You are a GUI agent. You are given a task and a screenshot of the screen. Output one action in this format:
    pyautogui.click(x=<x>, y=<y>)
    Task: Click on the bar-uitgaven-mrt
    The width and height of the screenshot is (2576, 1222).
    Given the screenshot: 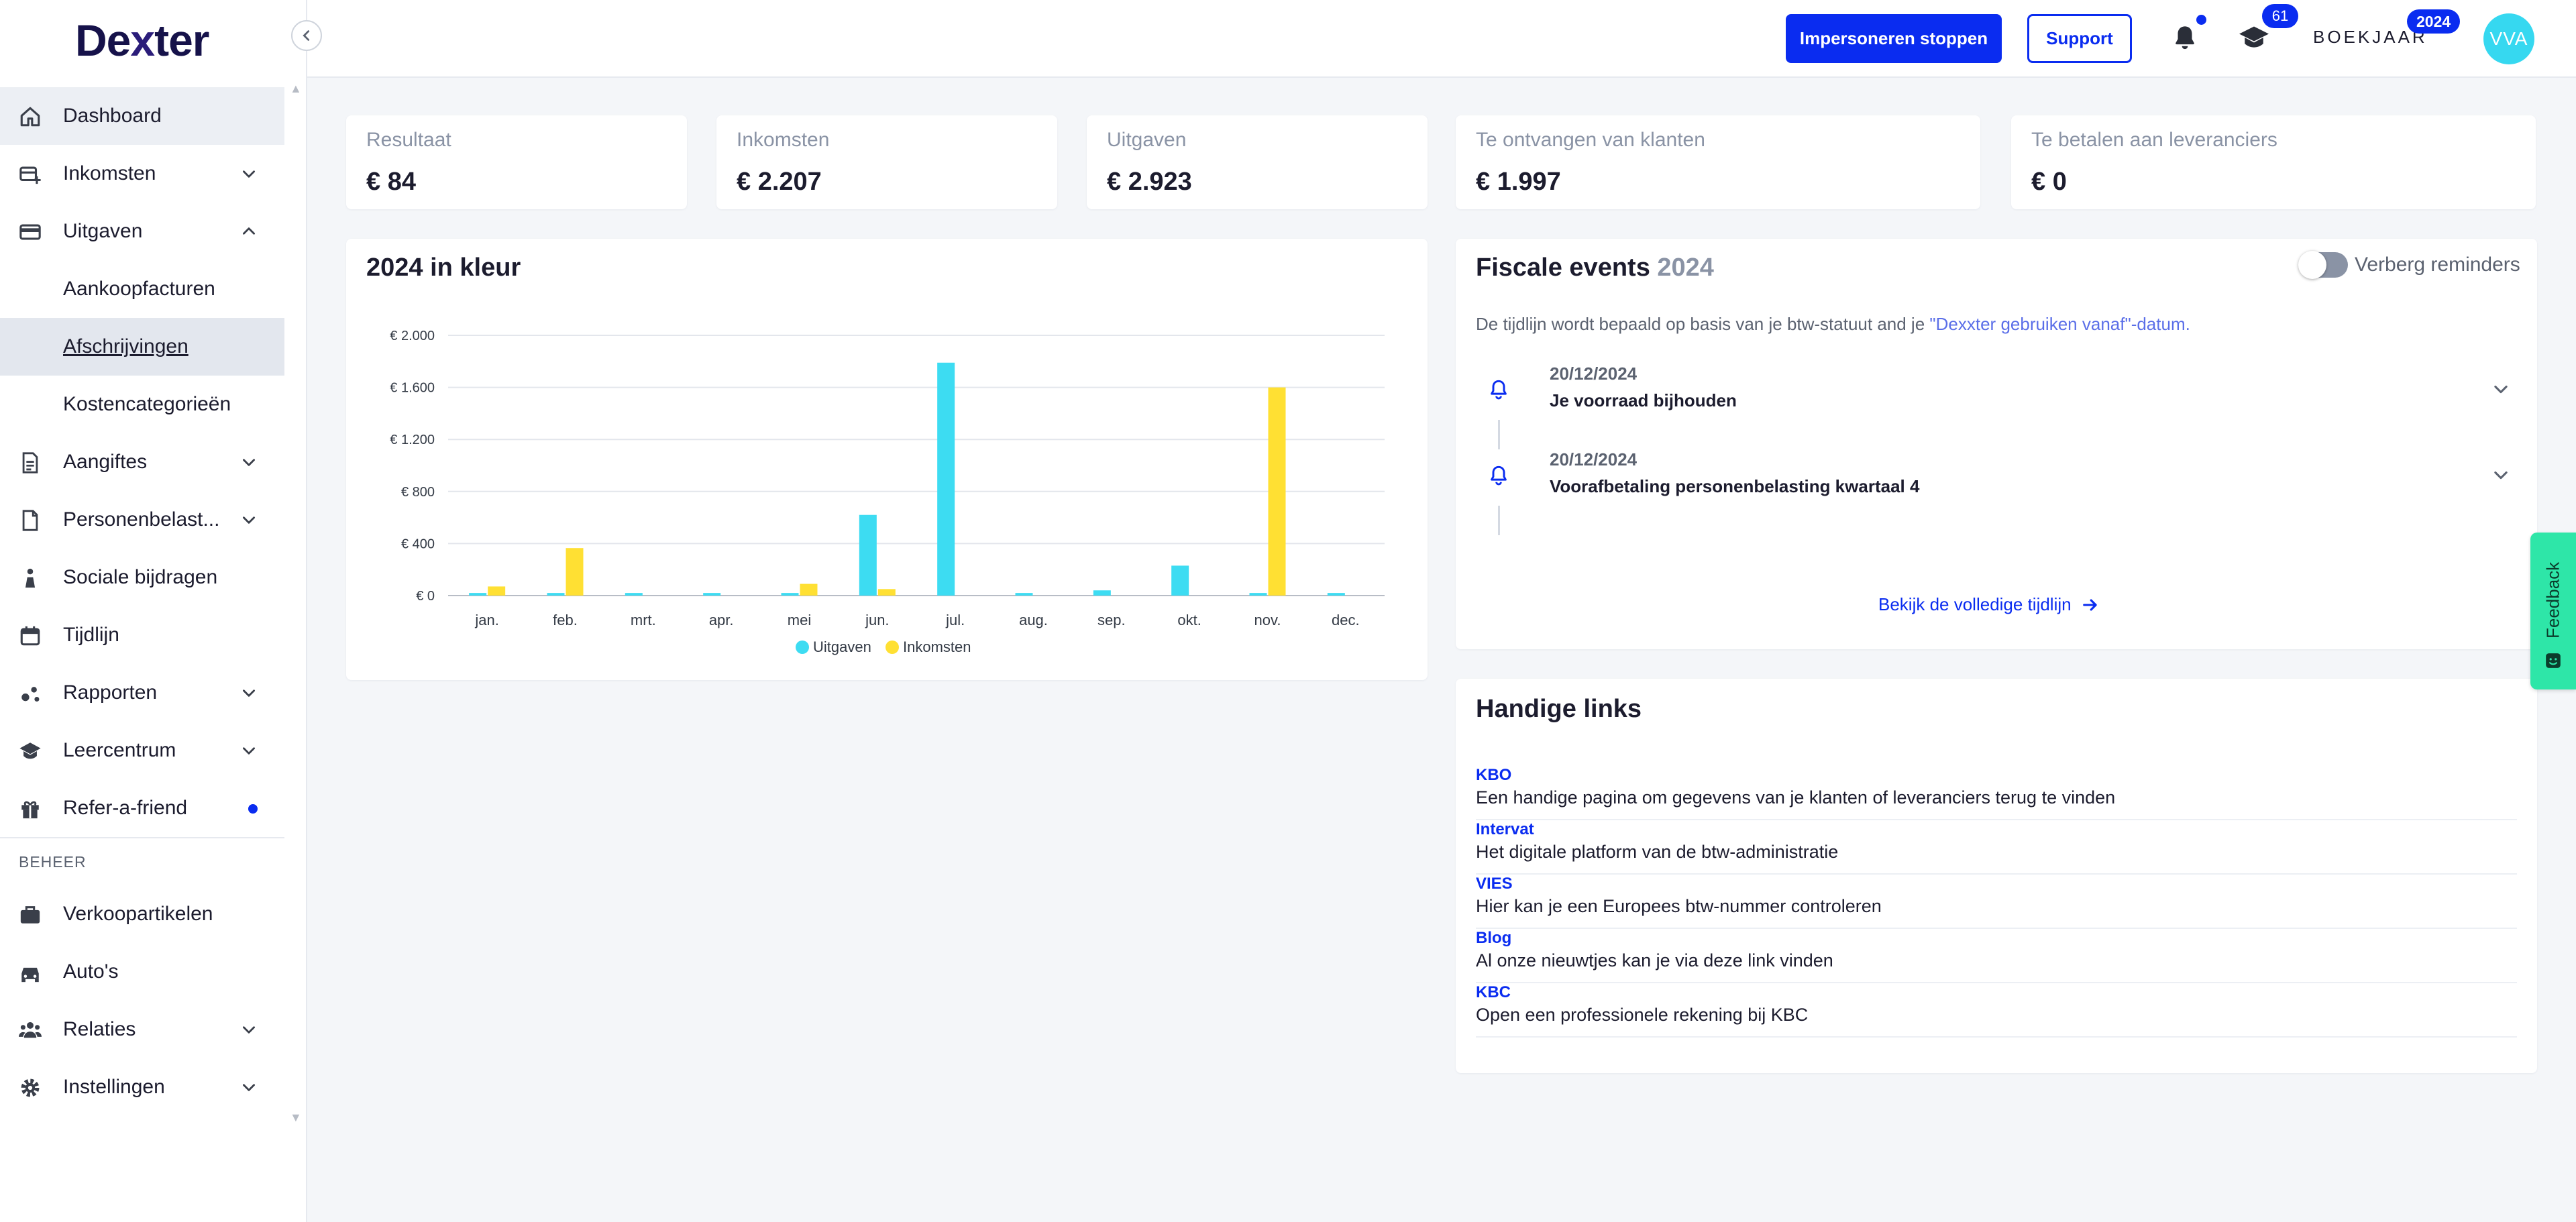 What is the action you would take?
    pyautogui.click(x=634, y=594)
    